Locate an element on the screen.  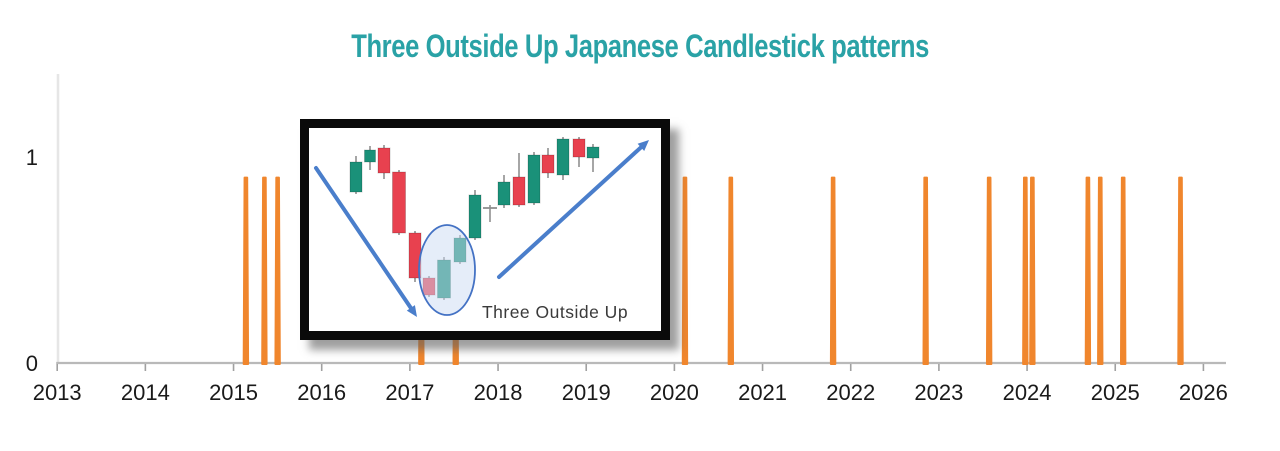
inset-label: Three Outside Up is located at coordinates (555, 312).